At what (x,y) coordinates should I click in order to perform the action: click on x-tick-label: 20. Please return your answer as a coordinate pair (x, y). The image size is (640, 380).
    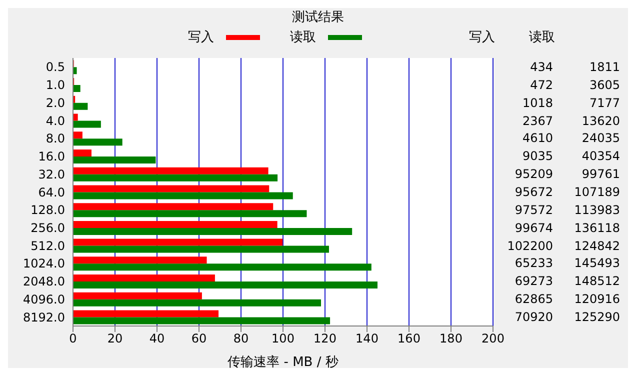
    Looking at the image, I should click on (115, 339).